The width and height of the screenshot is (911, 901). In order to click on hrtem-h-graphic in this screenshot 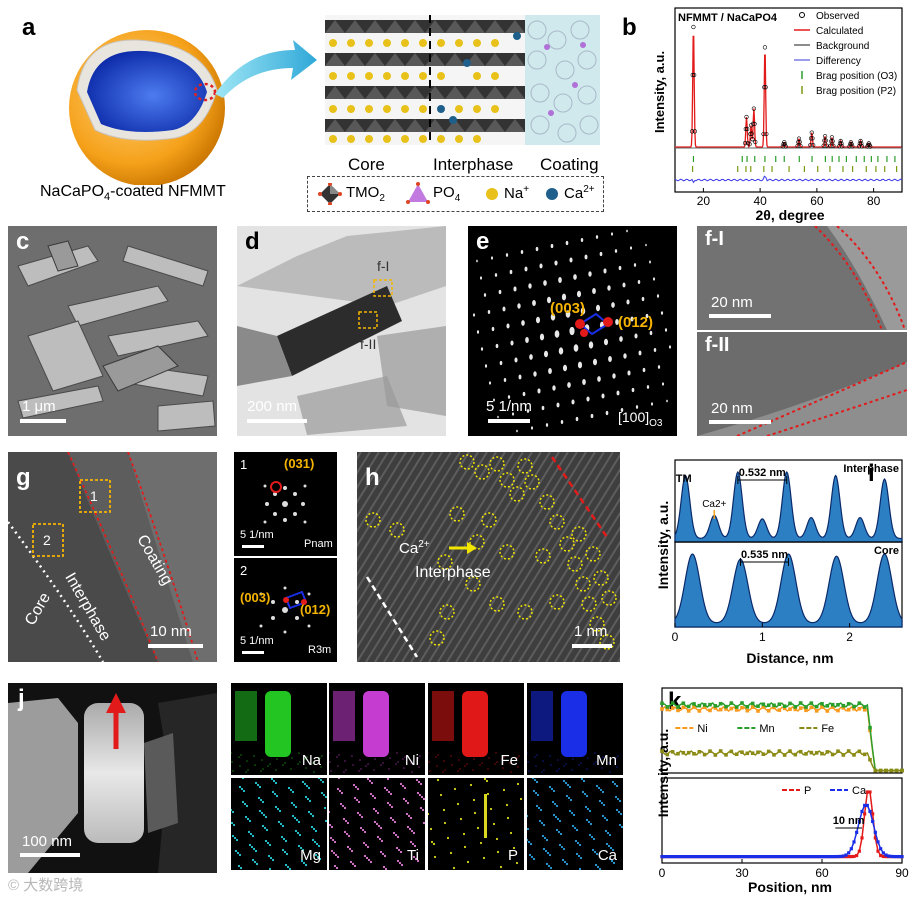, I will do `click(488, 557)`.